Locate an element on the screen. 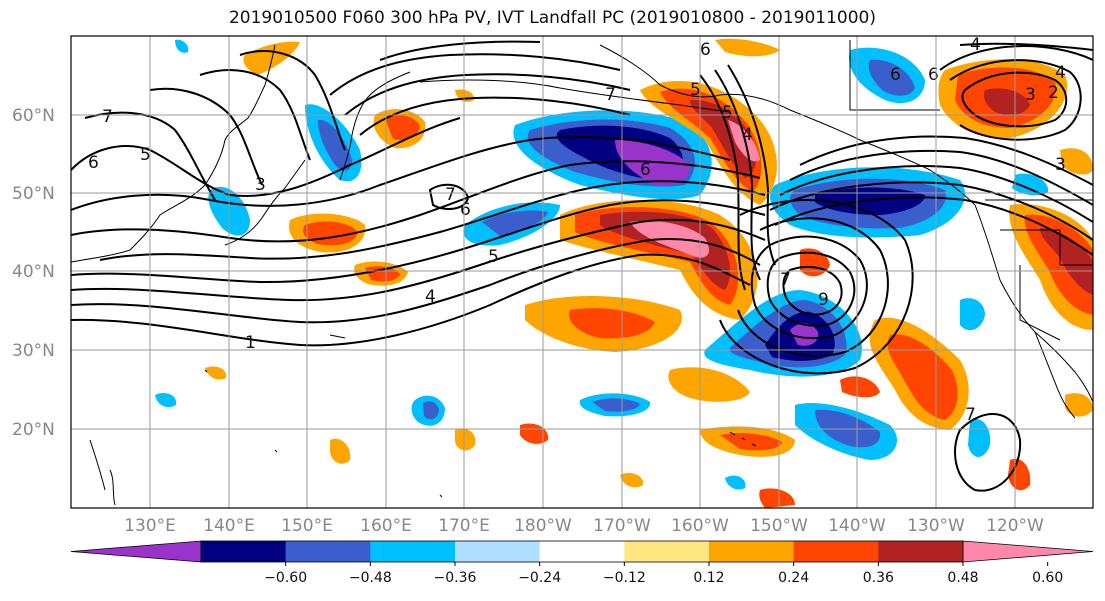  kamchatka-coastline is located at coordinates (375, 126).